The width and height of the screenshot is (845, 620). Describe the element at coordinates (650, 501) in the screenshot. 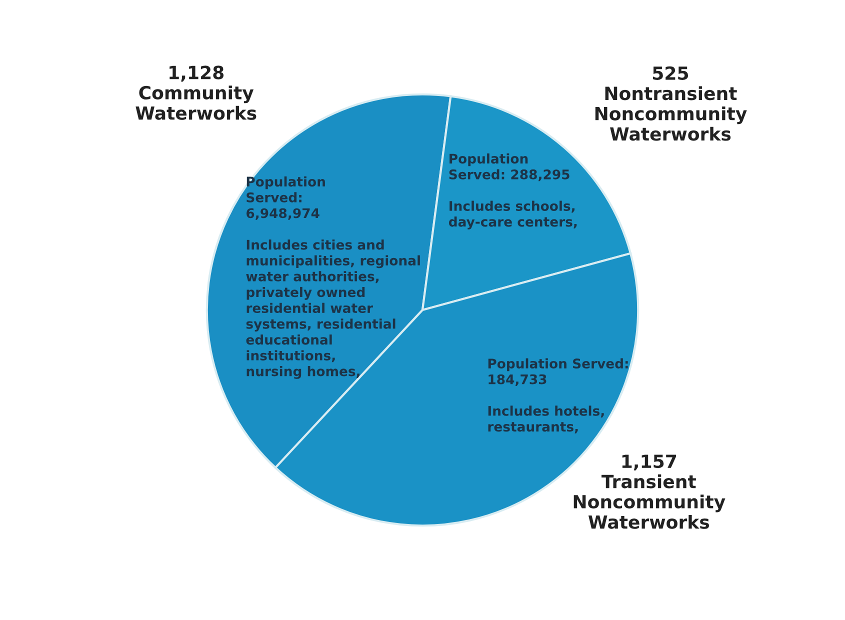

I see `slice-label: Transient Noncommunity Waterworks` at that location.